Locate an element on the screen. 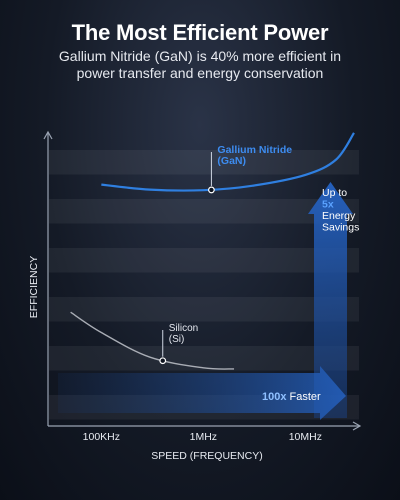 This screenshot has width=400, height=500. x-axis-label: SPEED (FREQUENCY) is located at coordinates (206, 456).